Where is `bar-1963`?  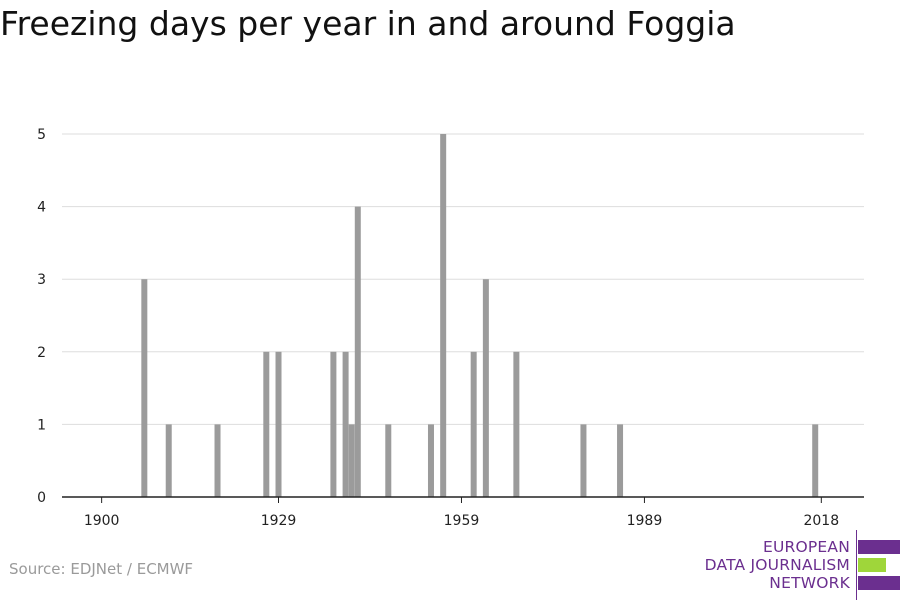
bar-1963 is located at coordinates (485, 388).